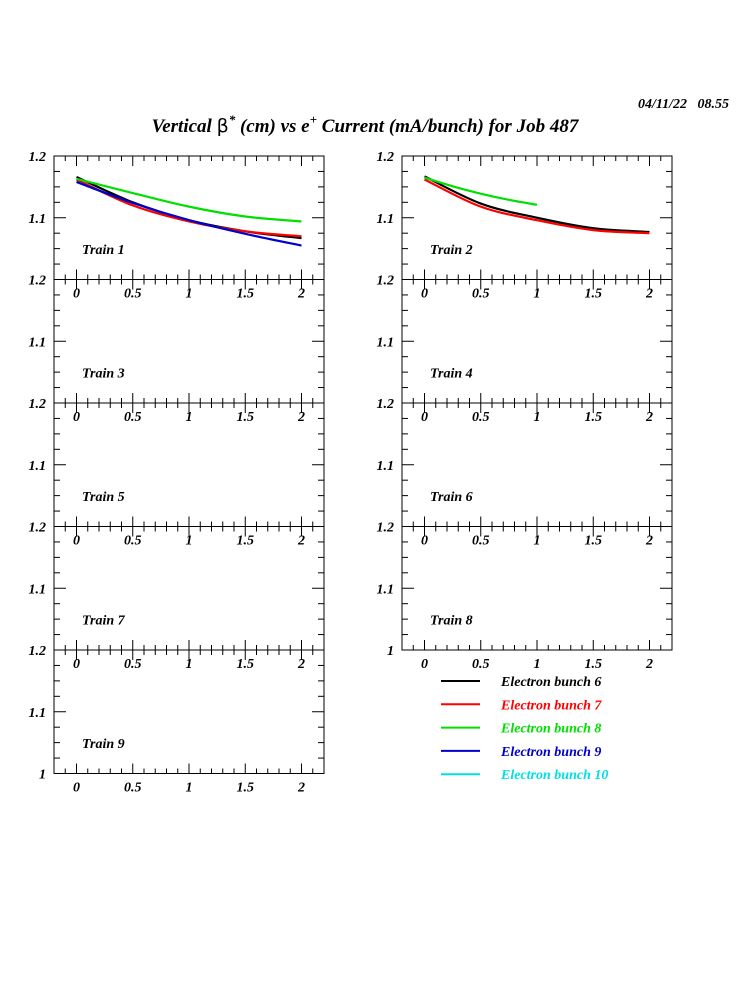  What do you see at coordinates (683, 104) in the screenshot?
I see `timestamp: 04/11/22 08.55` at bounding box center [683, 104].